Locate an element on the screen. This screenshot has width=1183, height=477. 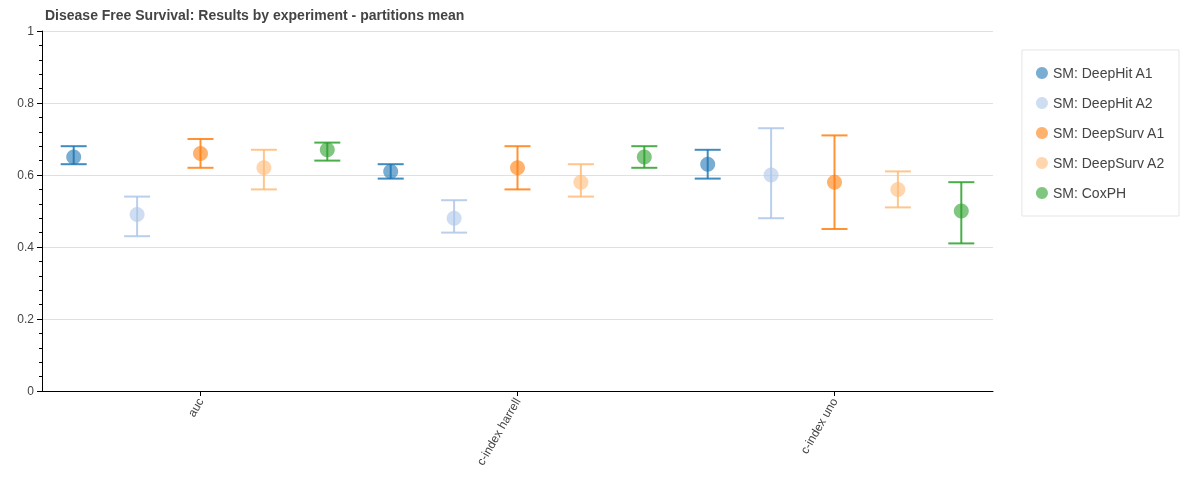
y-tick-label: 0.2 is located at coordinates (26, 319).